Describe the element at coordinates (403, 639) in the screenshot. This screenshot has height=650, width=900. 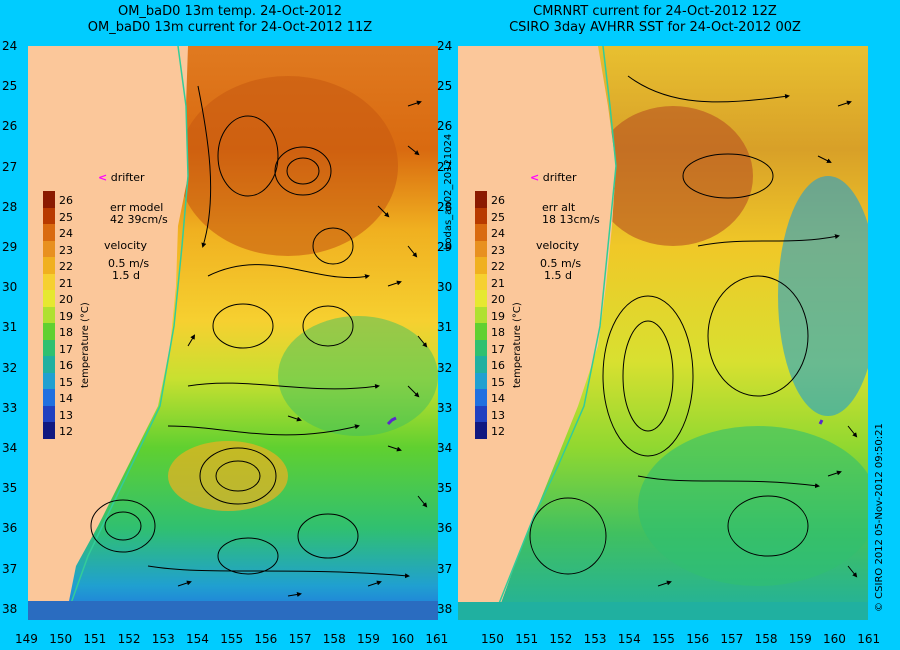
I see `x-tick-label: 160` at that location.